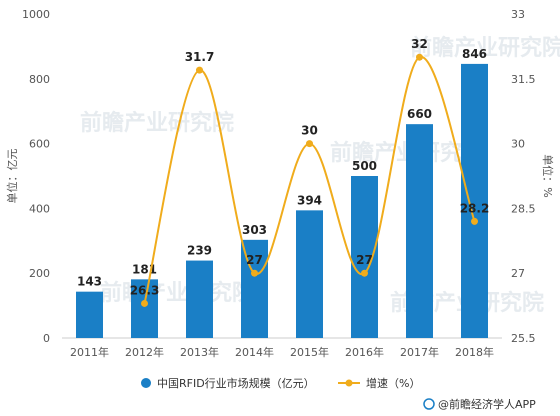  What do you see at coordinates (89, 352) in the screenshot?
I see `x-tick-label: 2011年` at bounding box center [89, 352].